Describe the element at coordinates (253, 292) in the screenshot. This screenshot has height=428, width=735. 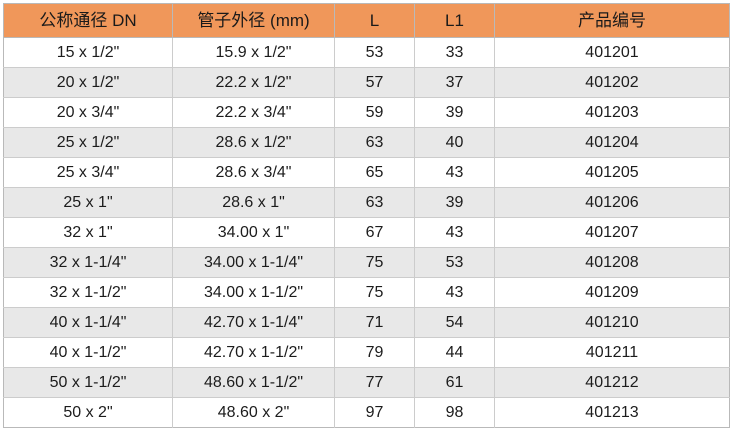
I see `cell-od: 34.00 x 1-1/2"` at that location.